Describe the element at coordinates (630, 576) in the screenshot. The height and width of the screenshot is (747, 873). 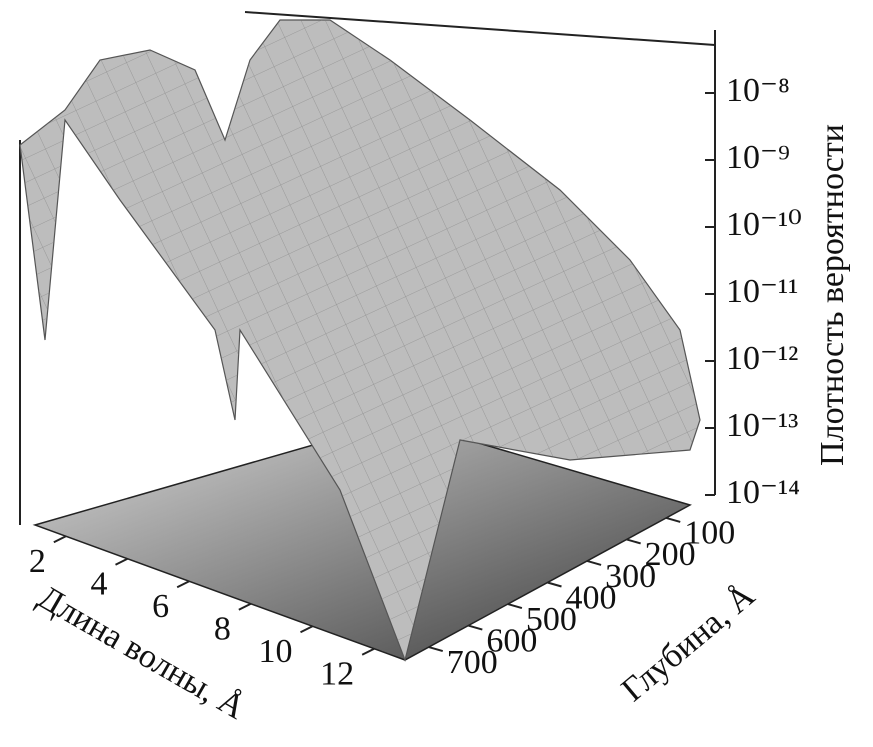
I see `y-tick-label: 300` at that location.